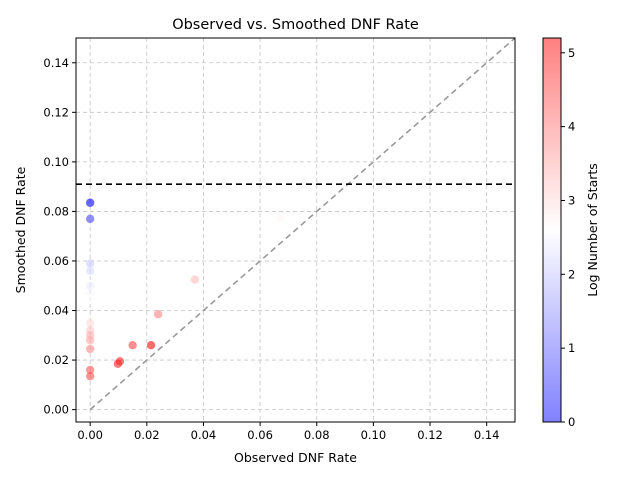 The image size is (640, 484). I want to click on y-axis-ticks: 0.00 0.02 0.04 0.06 0.08 0.10 0.12 0.14, so click(59, 236).